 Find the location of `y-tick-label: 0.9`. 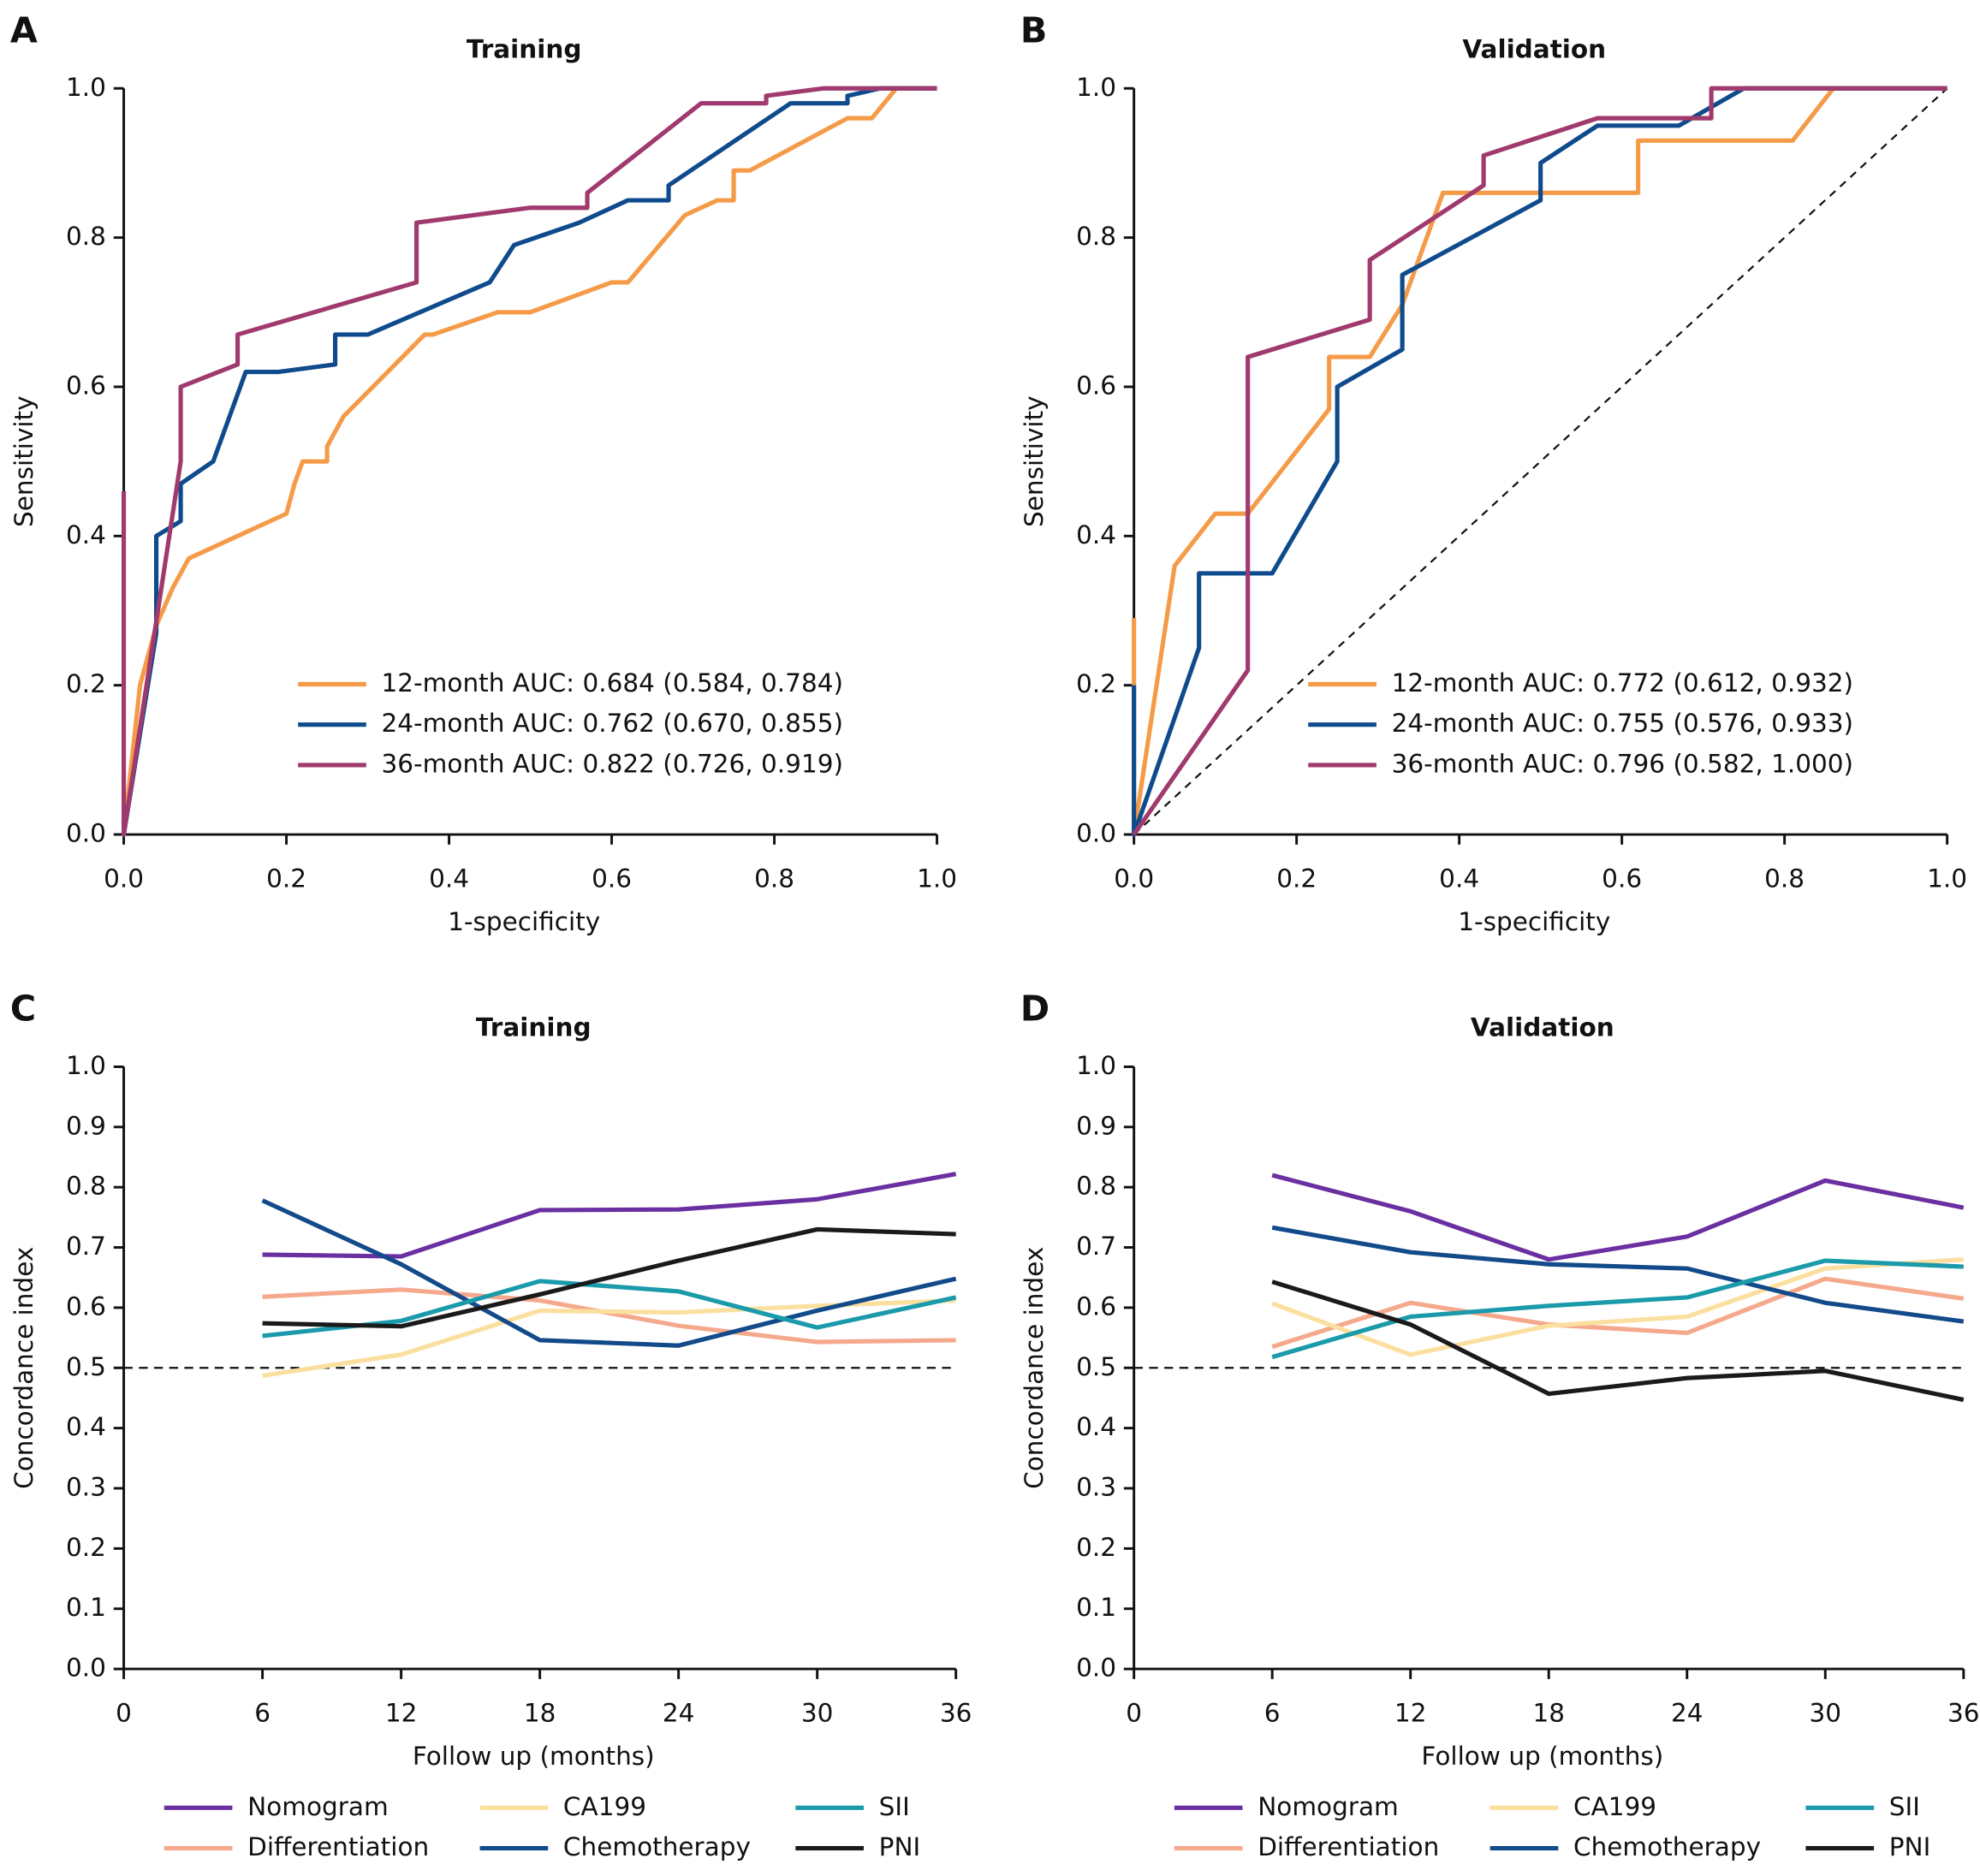

y-tick-label: 0.9 is located at coordinates (86, 1125).